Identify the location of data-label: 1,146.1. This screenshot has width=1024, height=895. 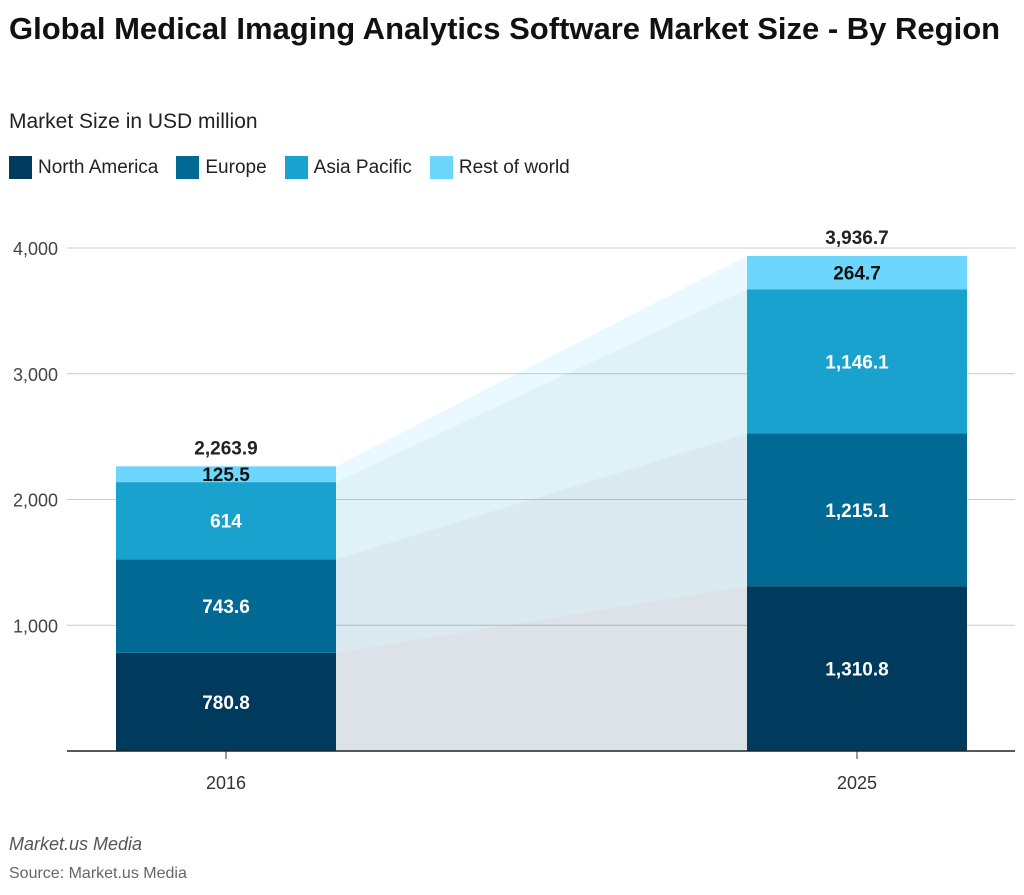
(857, 362).